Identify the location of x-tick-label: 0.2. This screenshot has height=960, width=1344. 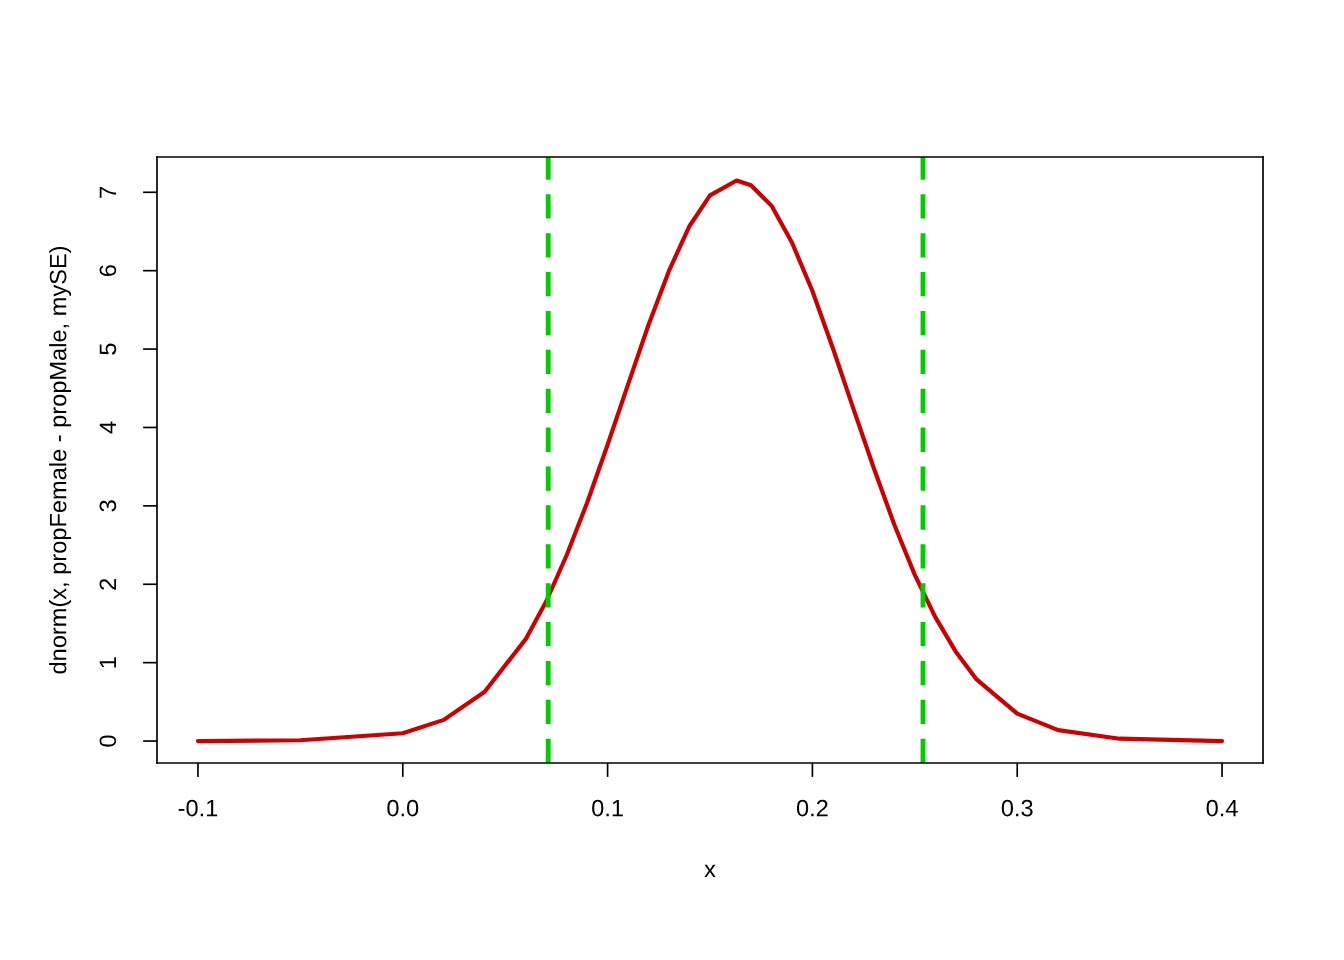
(812, 808).